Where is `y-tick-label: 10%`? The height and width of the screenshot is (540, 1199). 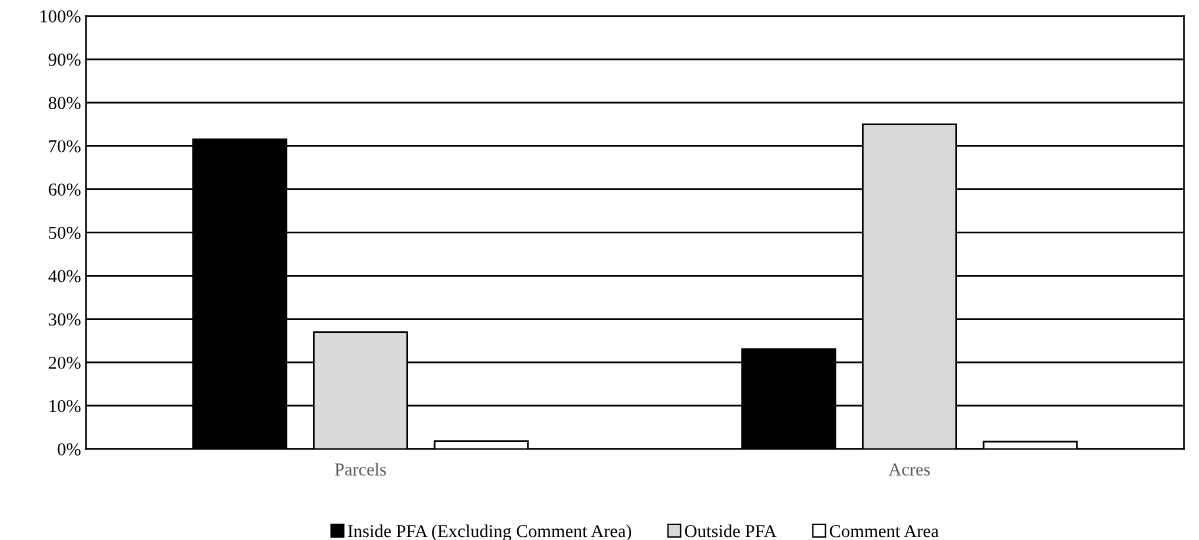 y-tick-label: 10% is located at coordinates (65, 406).